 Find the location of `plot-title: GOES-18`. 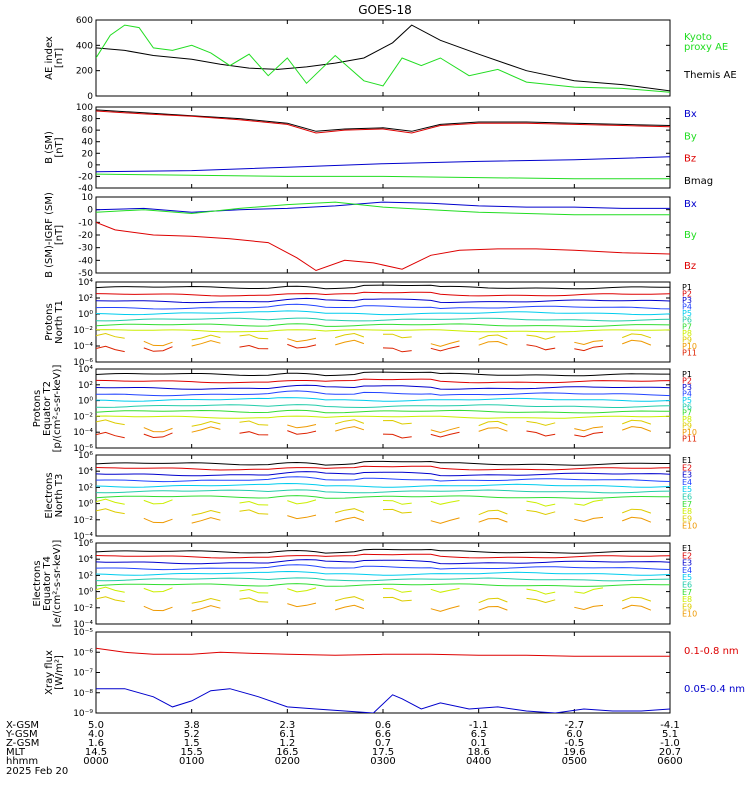

plot-title: GOES-18 is located at coordinates (385, 10).